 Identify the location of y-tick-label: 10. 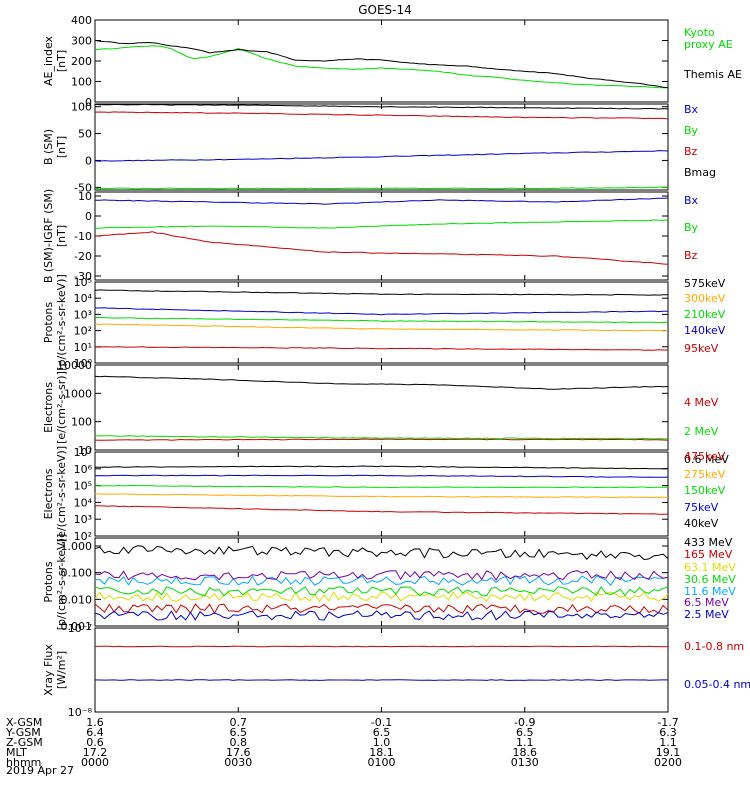
(85, 450).